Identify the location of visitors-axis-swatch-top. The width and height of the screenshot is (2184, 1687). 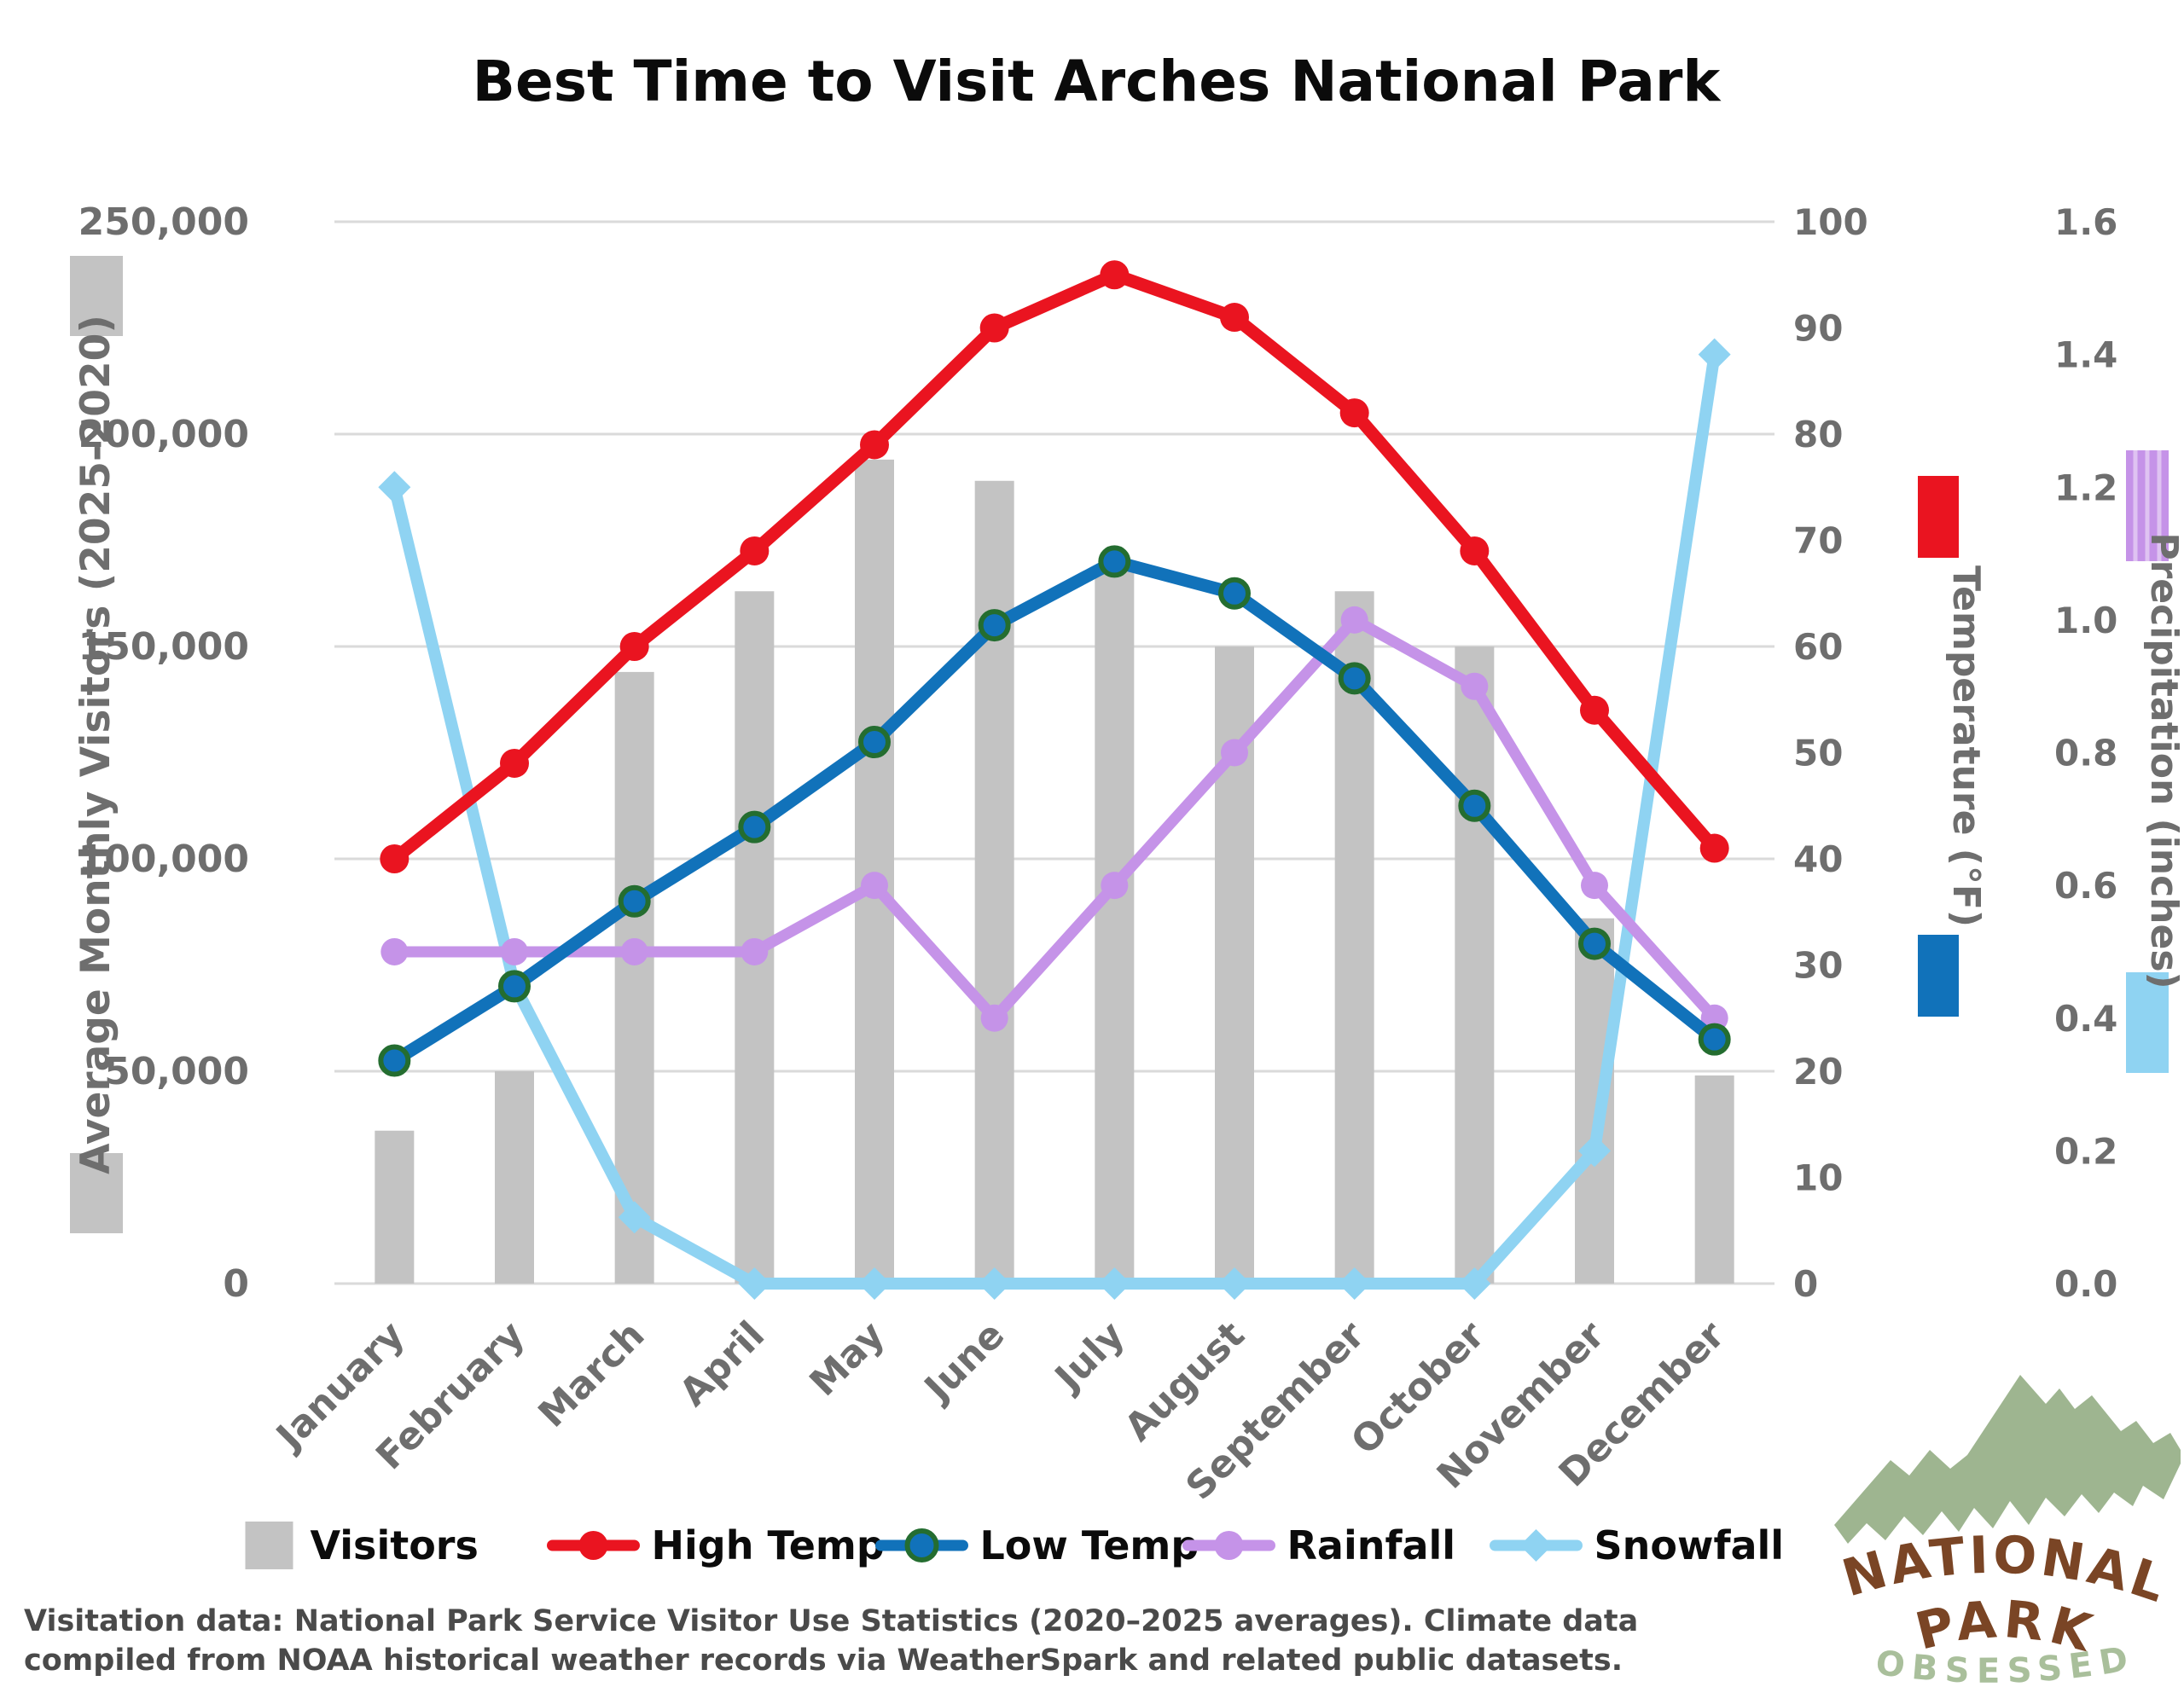
(97, 296).